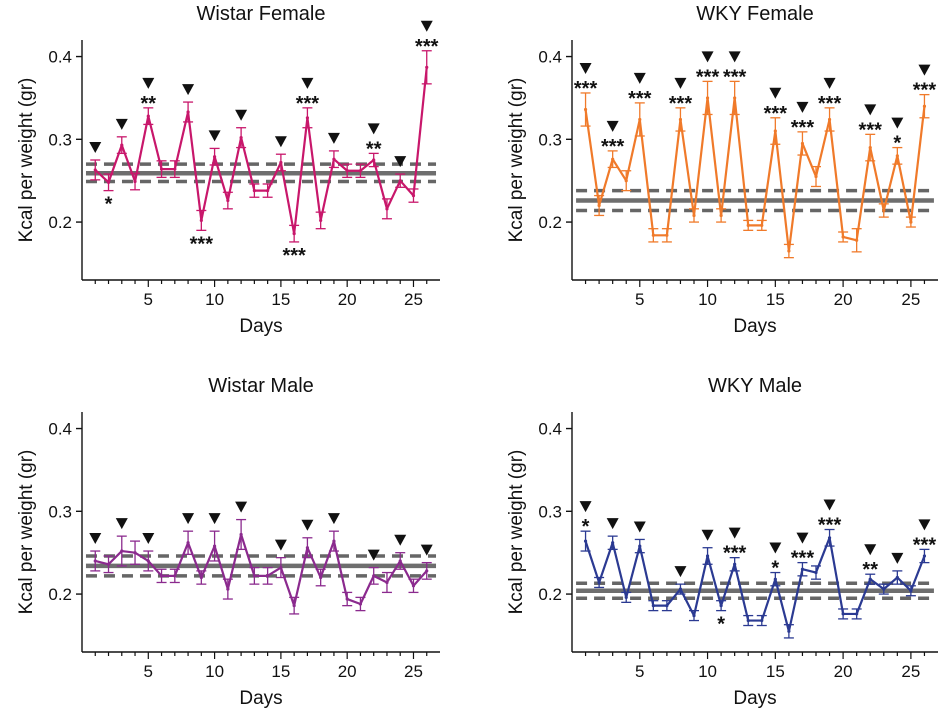  I want to click on x-axis-label: Days, so click(260, 698).